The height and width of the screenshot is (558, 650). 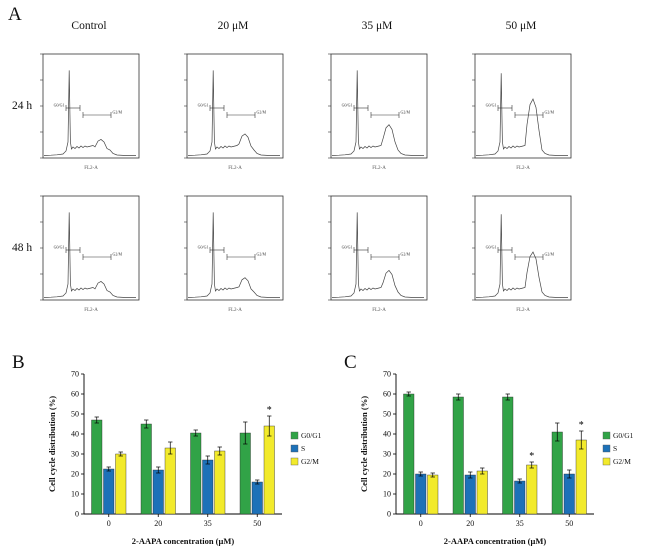 I want to click on panel-a-label: A, so click(x=15, y=14).